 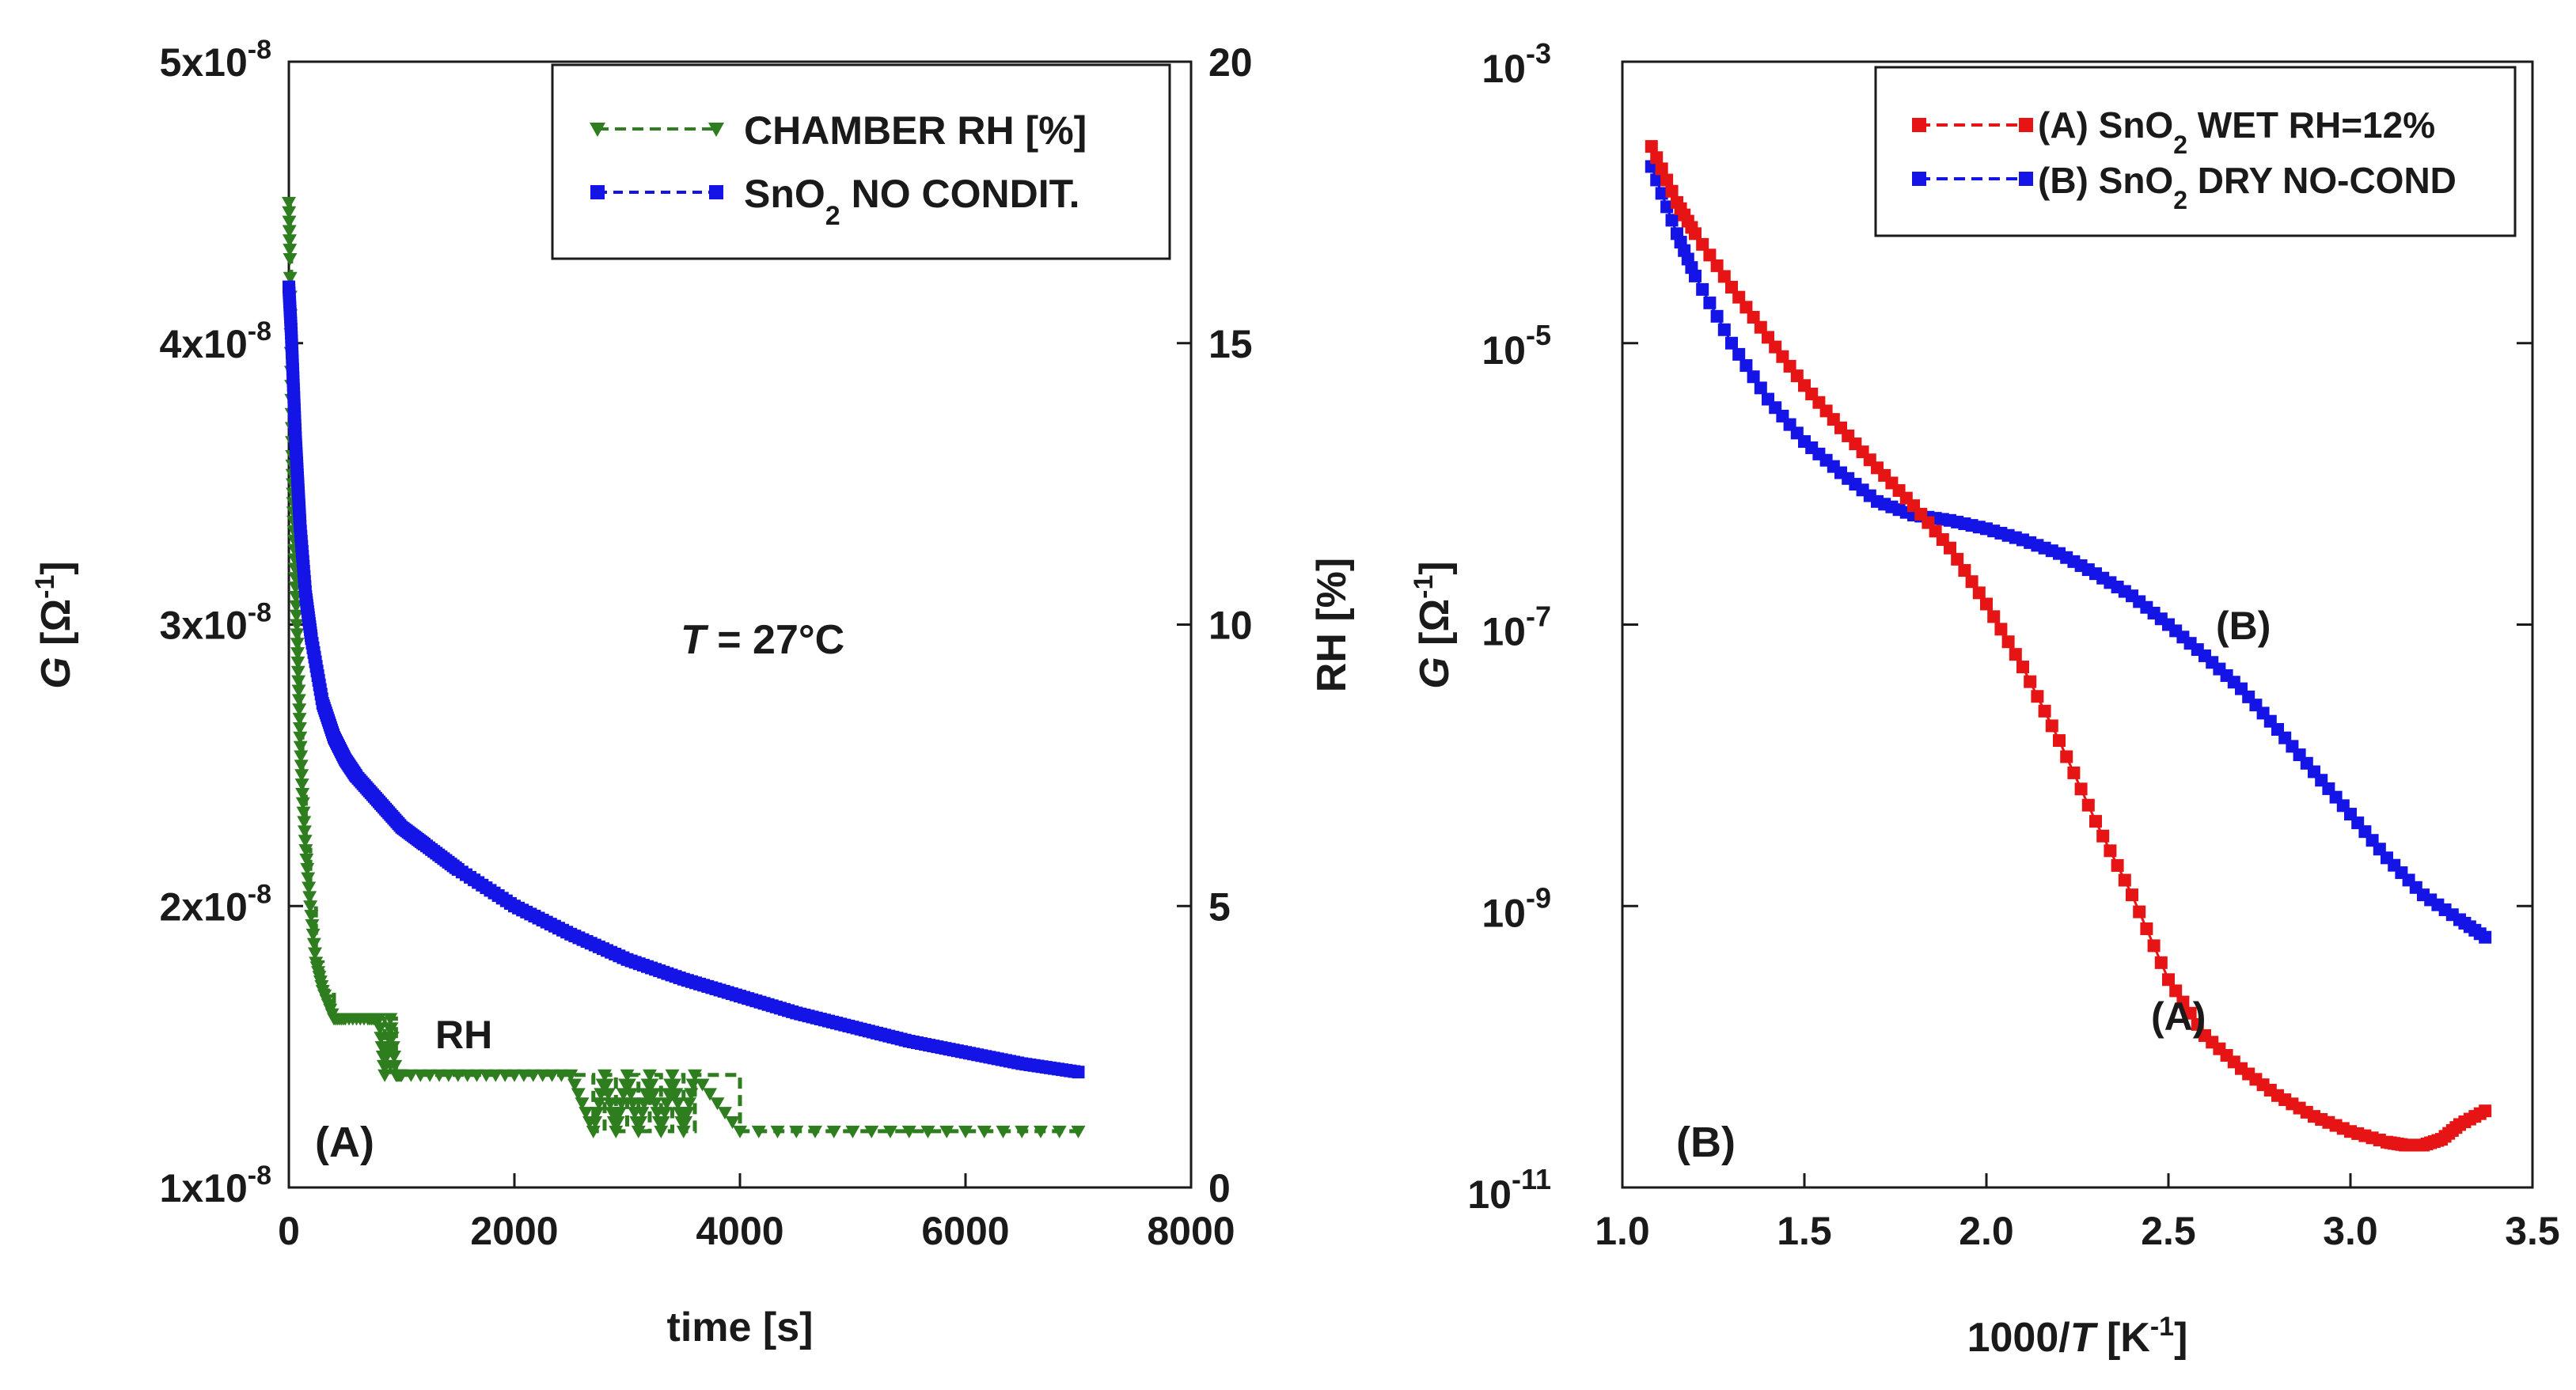 I want to click on x-tick-label: 8000, so click(x=1191, y=1231).